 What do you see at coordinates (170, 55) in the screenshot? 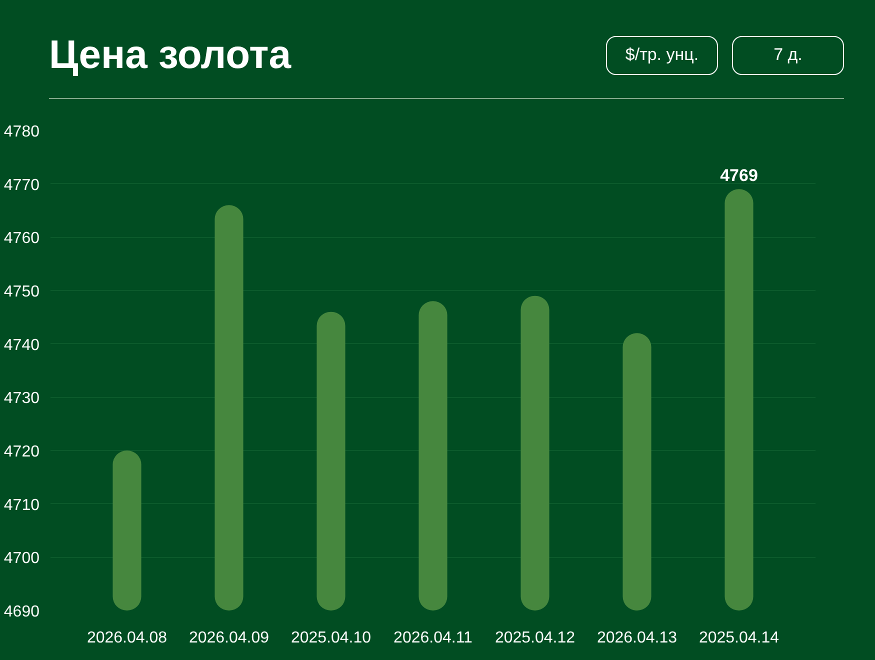
I see `chart-title: Цена золота` at bounding box center [170, 55].